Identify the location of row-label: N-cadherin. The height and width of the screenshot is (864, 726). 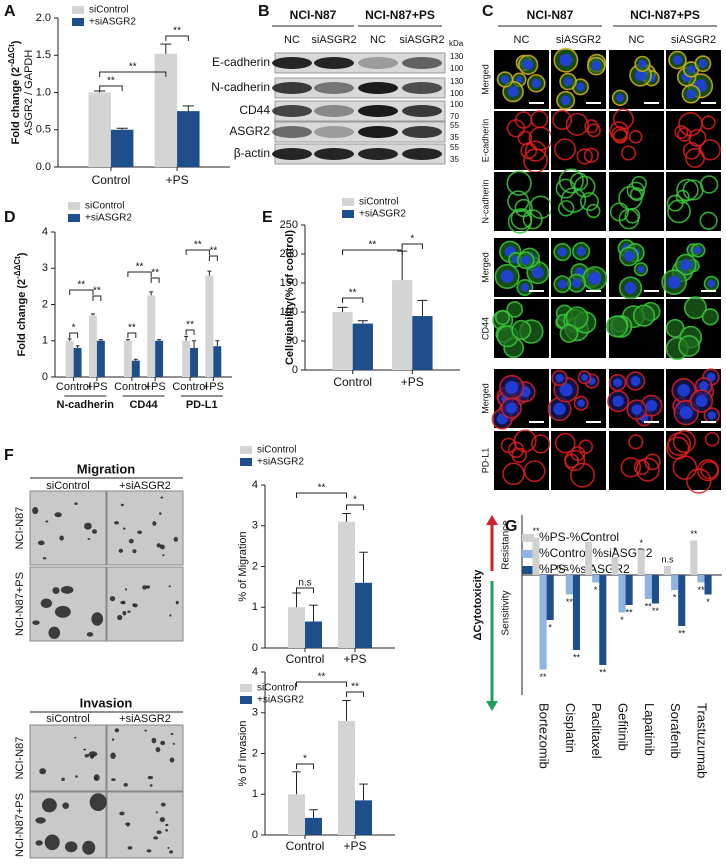
(485, 201).